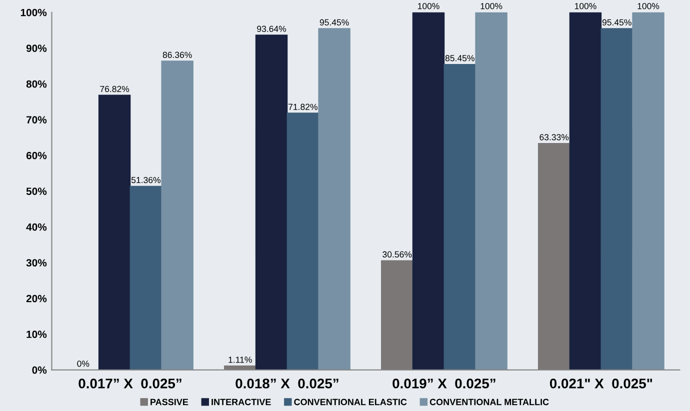  I want to click on data-label: 76.82%, so click(115, 89).